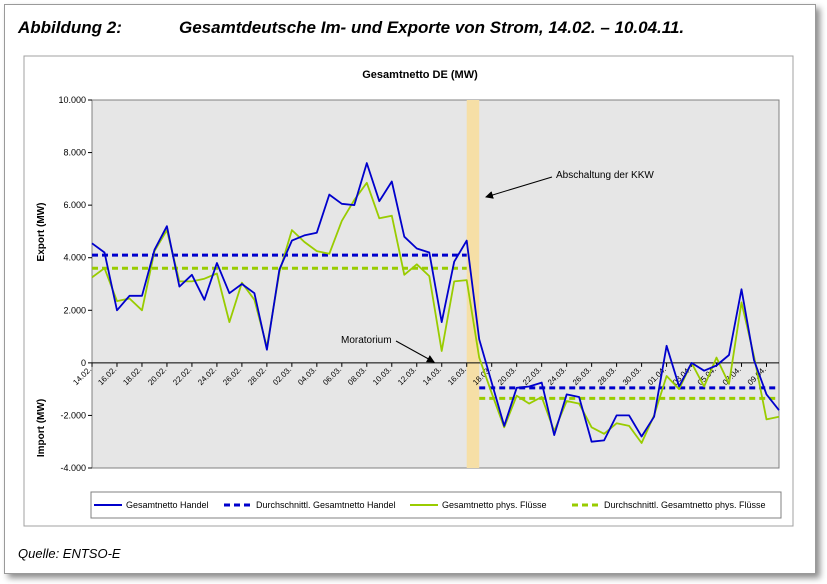 The width and height of the screenshot is (827, 584). What do you see at coordinates (69, 553) in the screenshot?
I see `figure-source: Quelle: ENTSO-E` at bounding box center [69, 553].